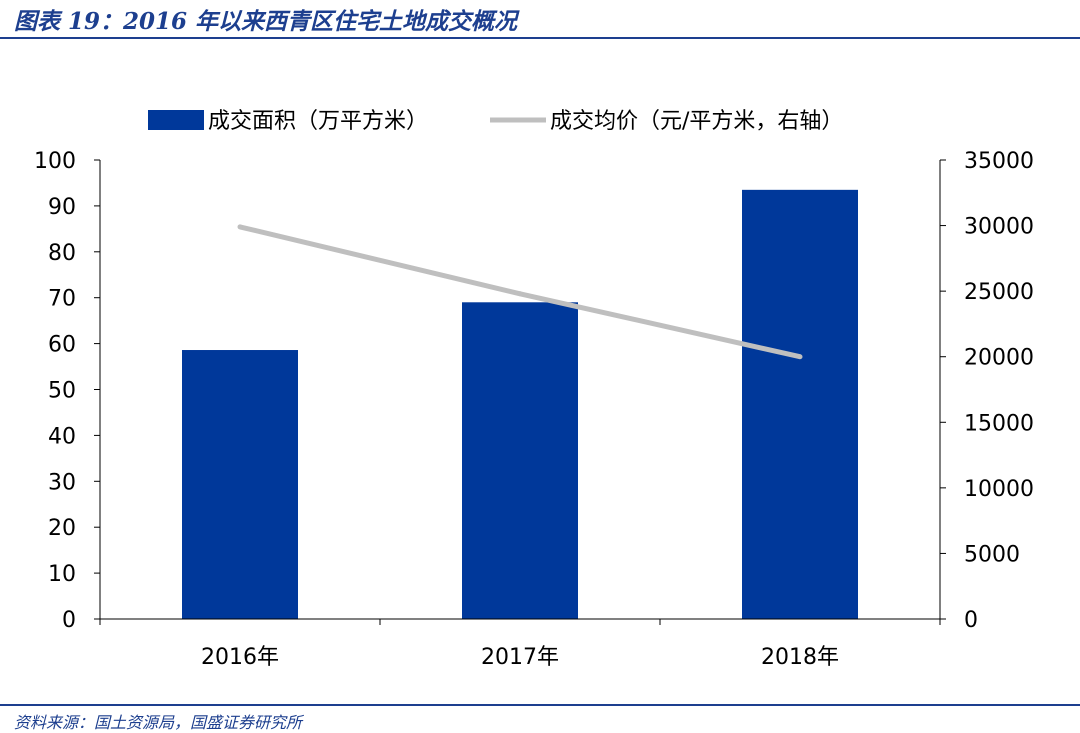 The width and height of the screenshot is (1080, 733). I want to click on left-tick-label: 100, so click(55, 161).